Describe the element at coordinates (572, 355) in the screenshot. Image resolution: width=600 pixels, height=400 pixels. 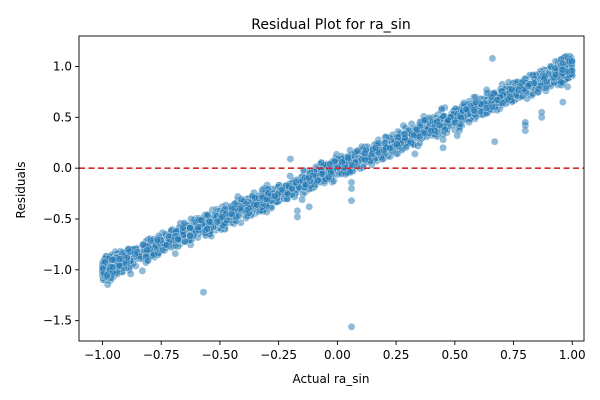
I see `x-tick-label: 1.00` at that location.